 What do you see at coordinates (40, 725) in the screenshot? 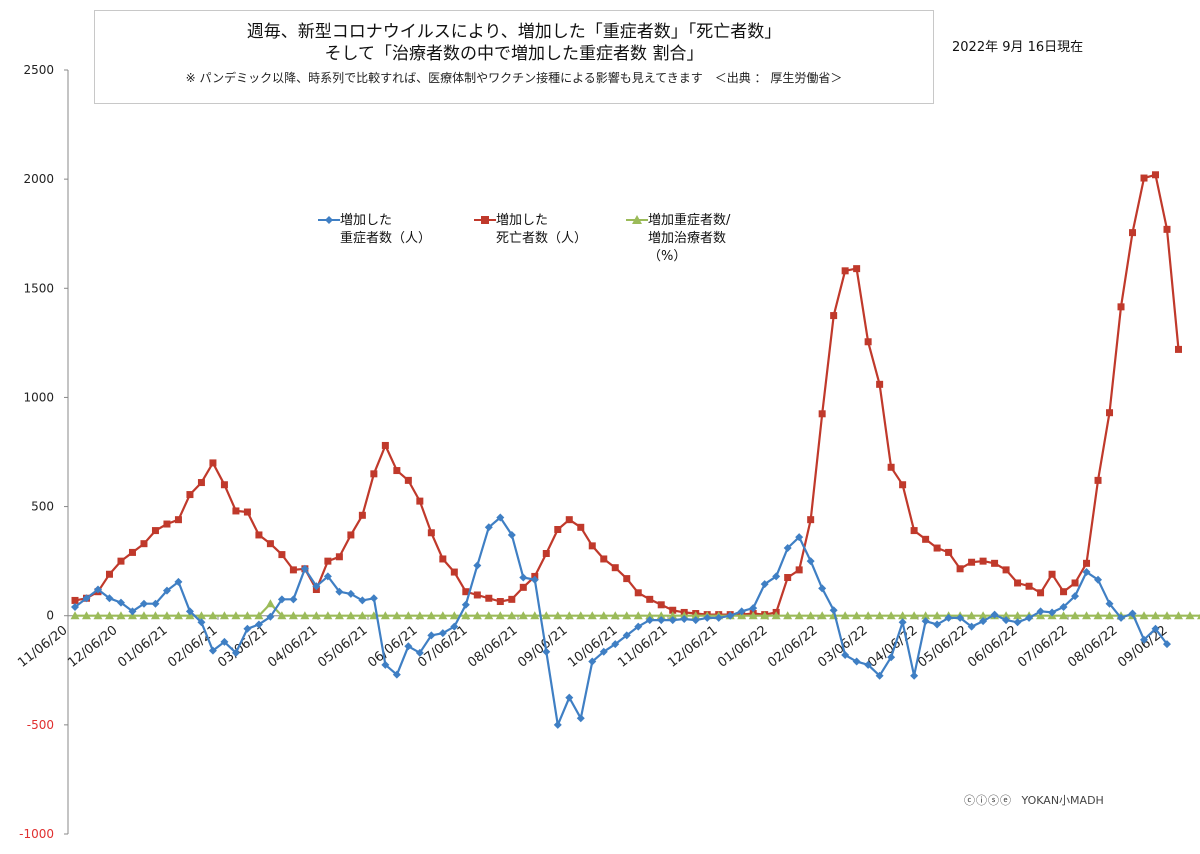
I see `y-tick-label: -500` at bounding box center [40, 725].